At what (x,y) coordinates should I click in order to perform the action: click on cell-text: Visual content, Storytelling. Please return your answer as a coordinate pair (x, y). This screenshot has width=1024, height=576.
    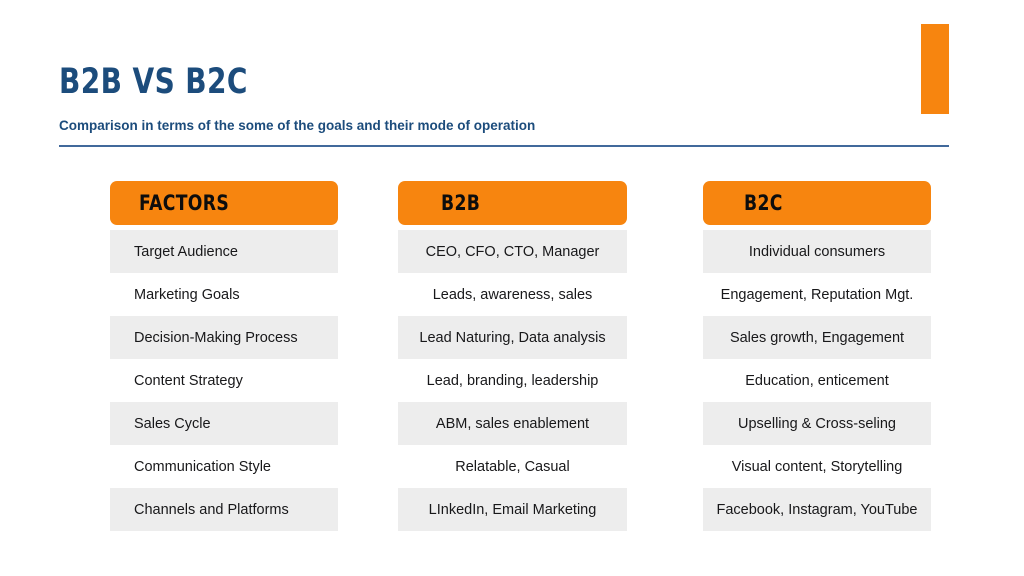
    Looking at the image, I should click on (817, 466).